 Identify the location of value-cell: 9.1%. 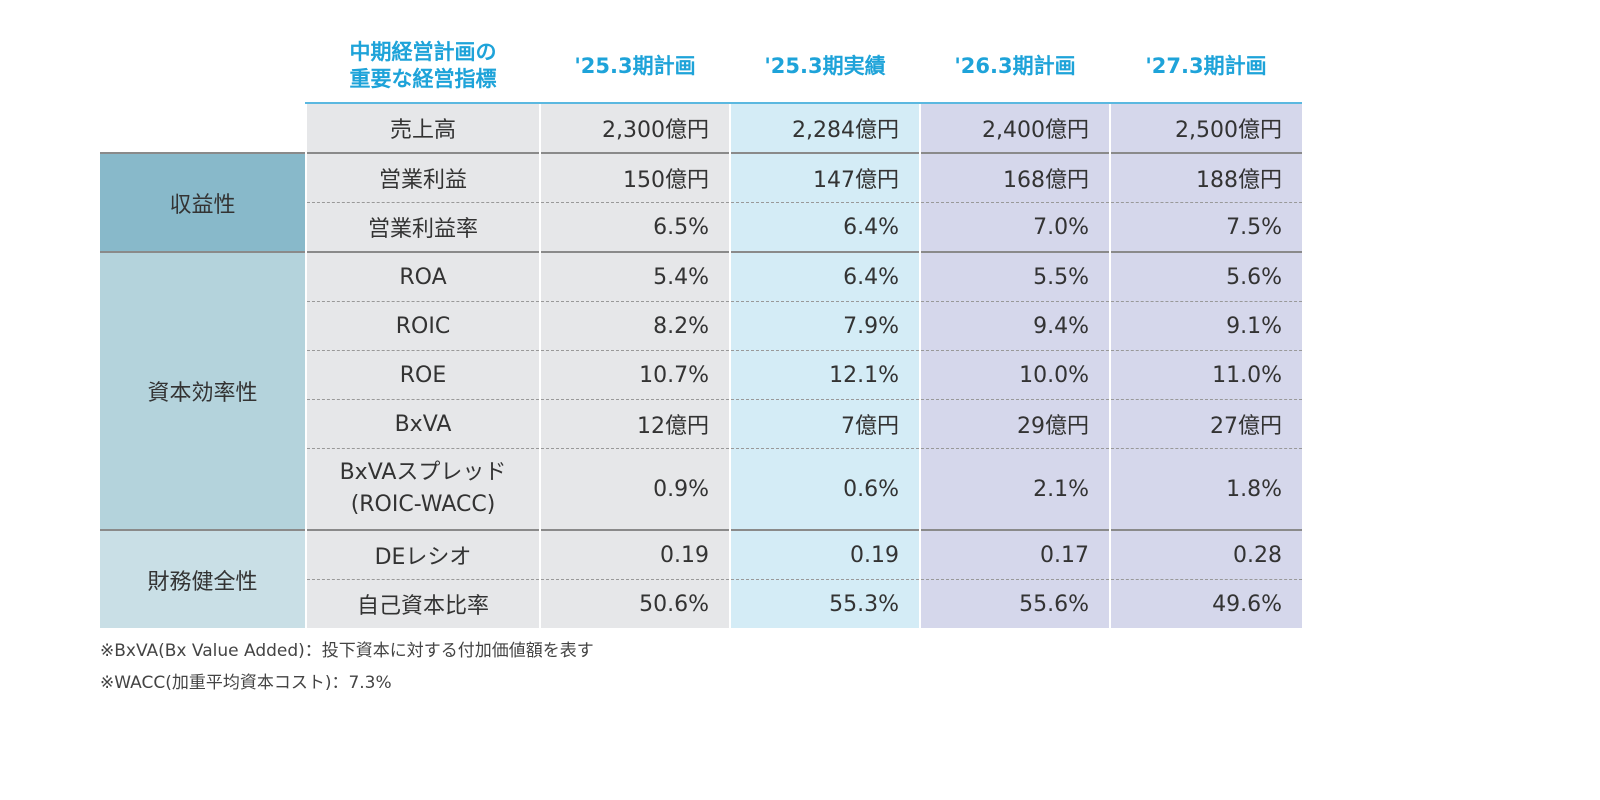
(1205, 326).